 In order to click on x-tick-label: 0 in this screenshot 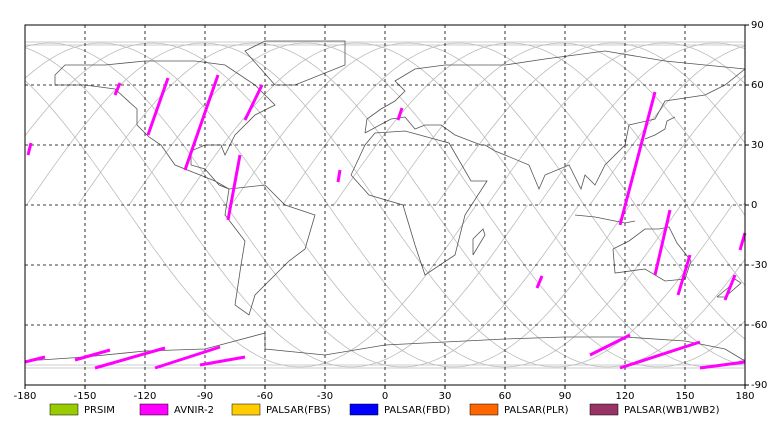, I will do `click(385, 396)`.